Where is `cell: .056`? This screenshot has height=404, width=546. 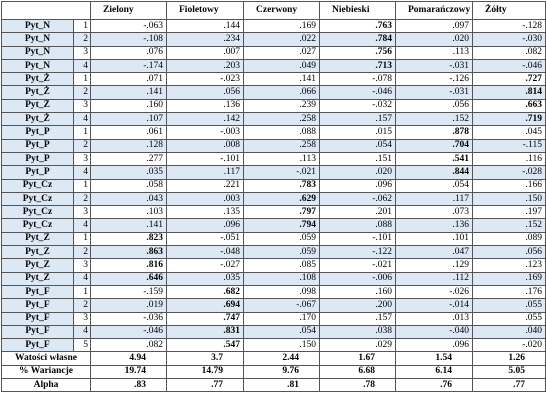 cell: .056 is located at coordinates (434, 106).